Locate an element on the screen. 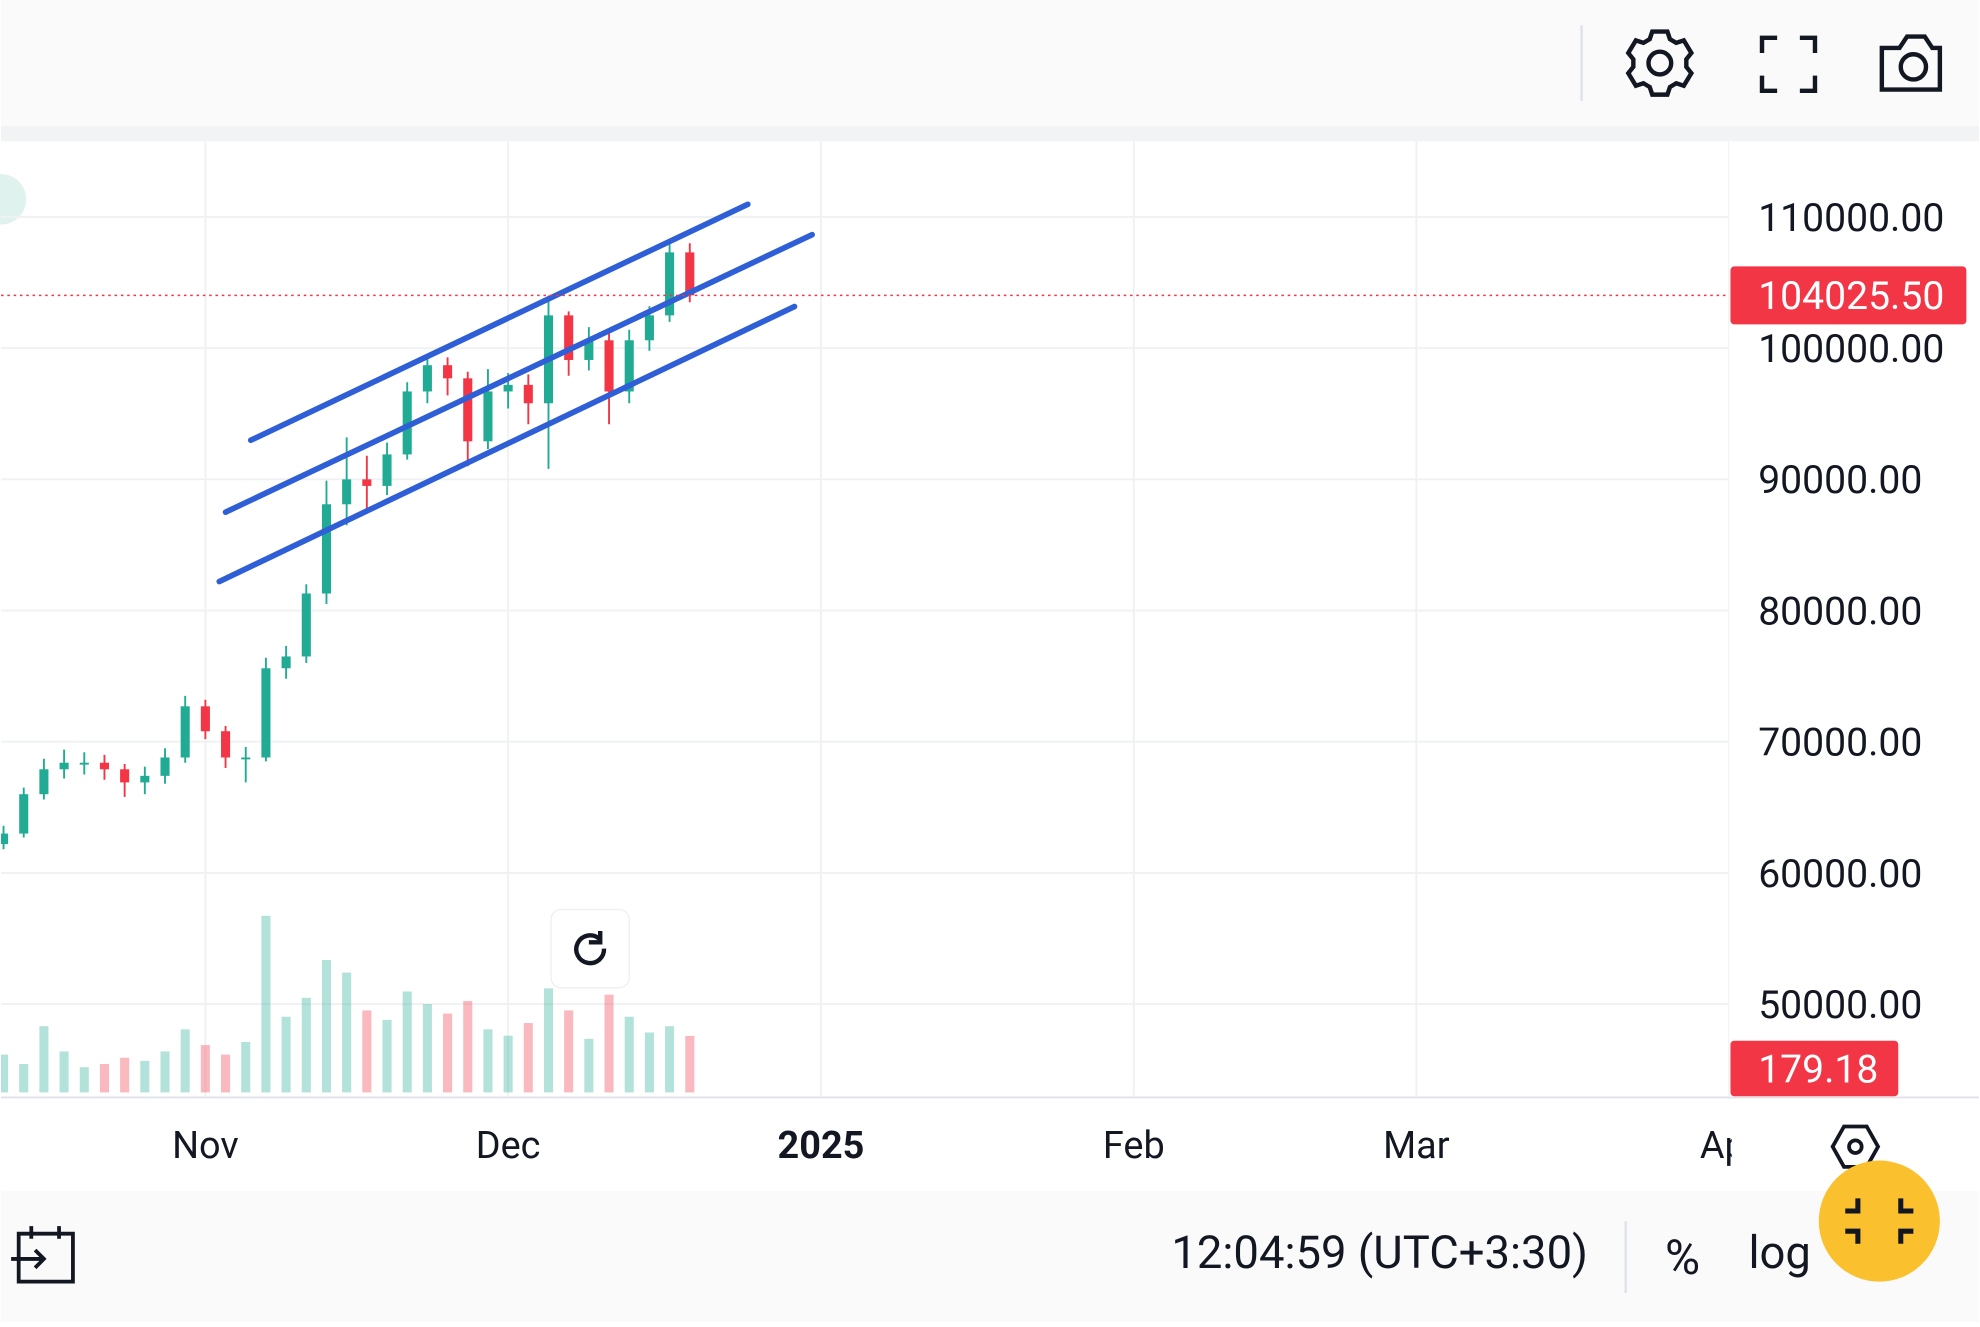 The image size is (1980, 1327). last-price-label: 104025.50 is located at coordinates (1851, 296).